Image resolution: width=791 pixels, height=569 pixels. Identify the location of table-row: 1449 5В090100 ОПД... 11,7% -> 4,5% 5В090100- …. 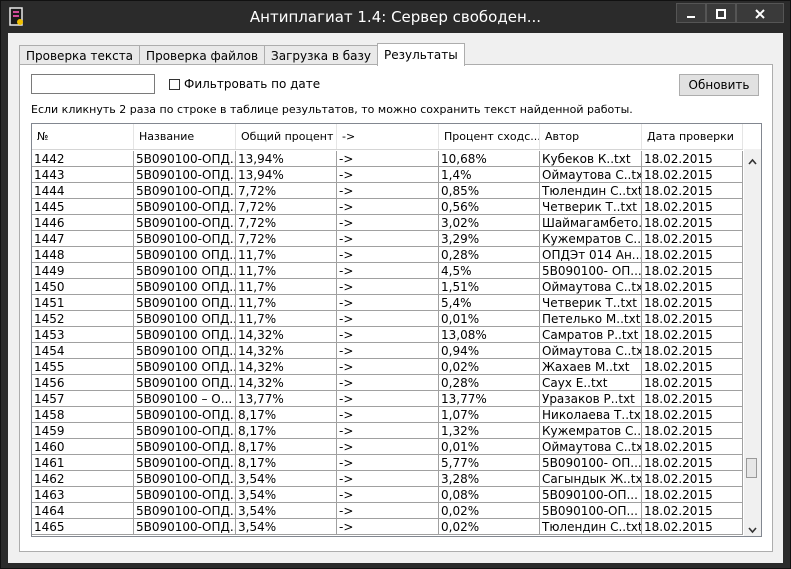
(387, 271).